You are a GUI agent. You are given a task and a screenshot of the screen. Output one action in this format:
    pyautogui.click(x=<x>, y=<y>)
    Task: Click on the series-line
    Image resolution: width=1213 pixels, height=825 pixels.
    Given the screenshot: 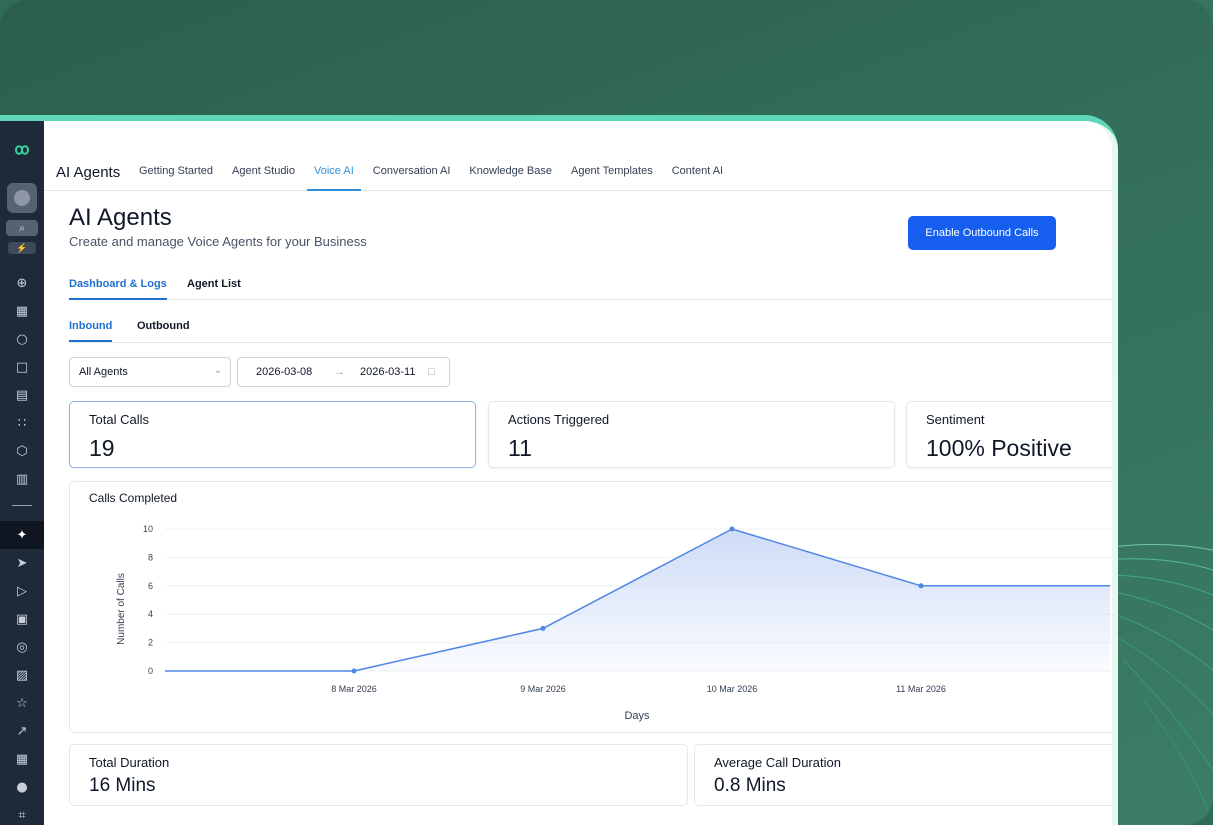 What is the action you would take?
    pyautogui.click(x=637, y=600)
    